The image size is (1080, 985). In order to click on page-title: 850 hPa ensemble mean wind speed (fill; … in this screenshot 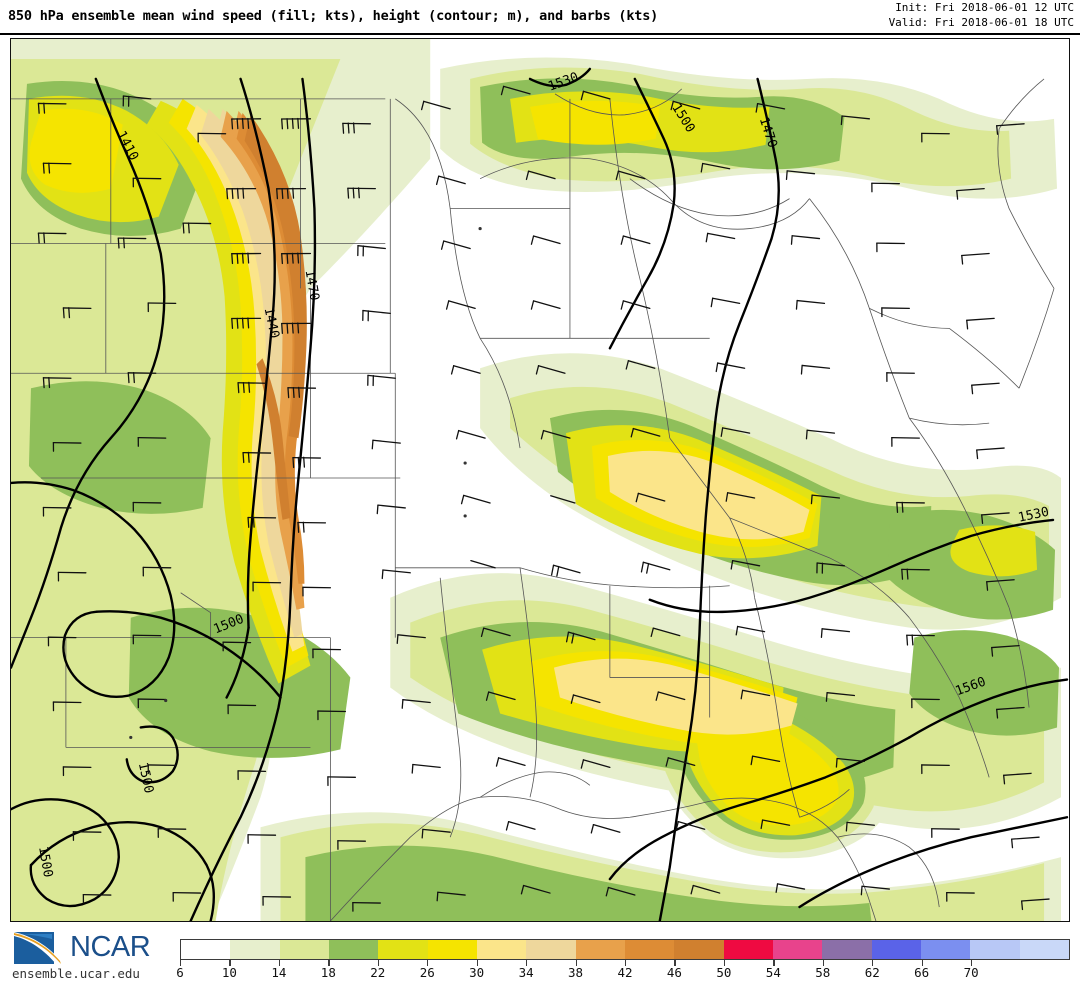, I will do `click(333, 16)`.